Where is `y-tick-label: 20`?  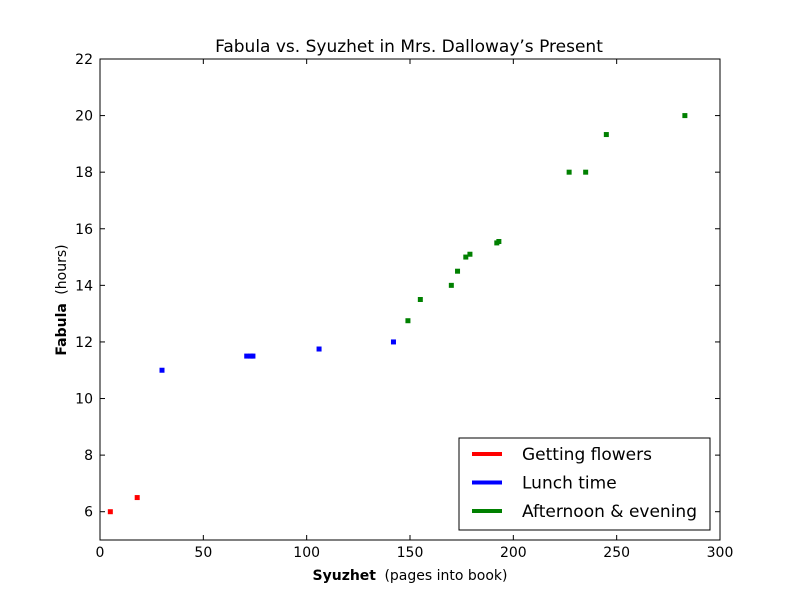
y-tick-label: 20 is located at coordinates (84, 117).